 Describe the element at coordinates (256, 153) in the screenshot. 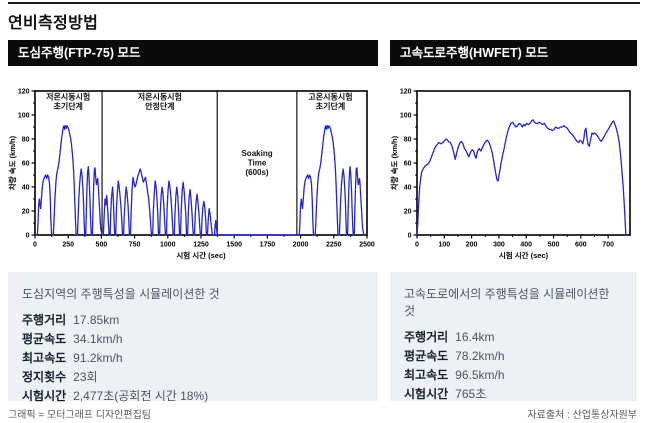

I see `svg-text: Soaking` at that location.